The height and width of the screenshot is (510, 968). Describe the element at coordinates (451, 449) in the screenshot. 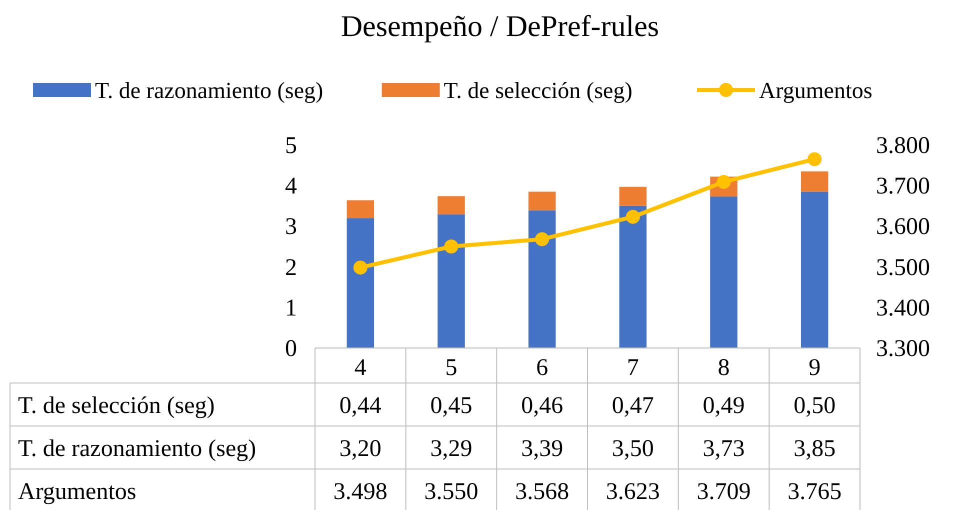

I see `data-label: 3,29` at that location.